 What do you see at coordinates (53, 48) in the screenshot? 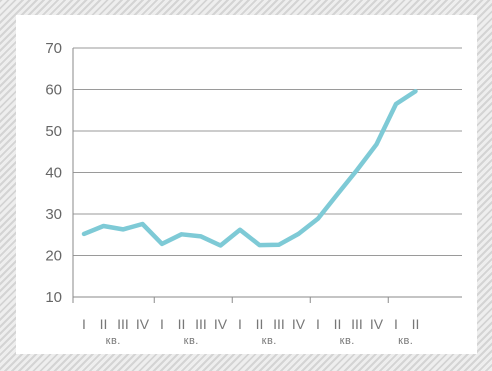
I see `y-tick-label-70: 70` at bounding box center [53, 48].